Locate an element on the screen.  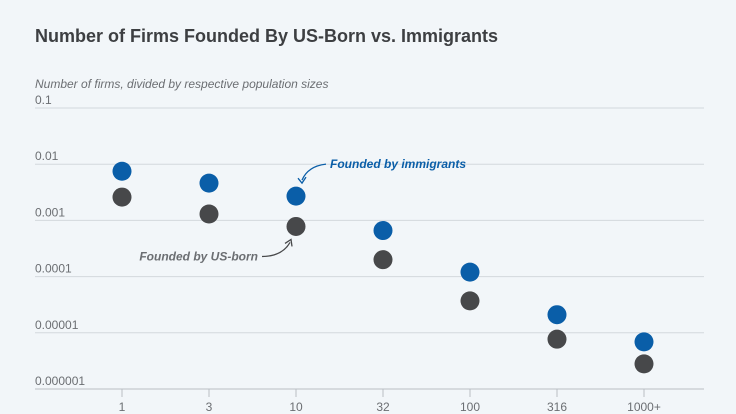
y-tick-label: 0.001 is located at coordinates (50, 212).